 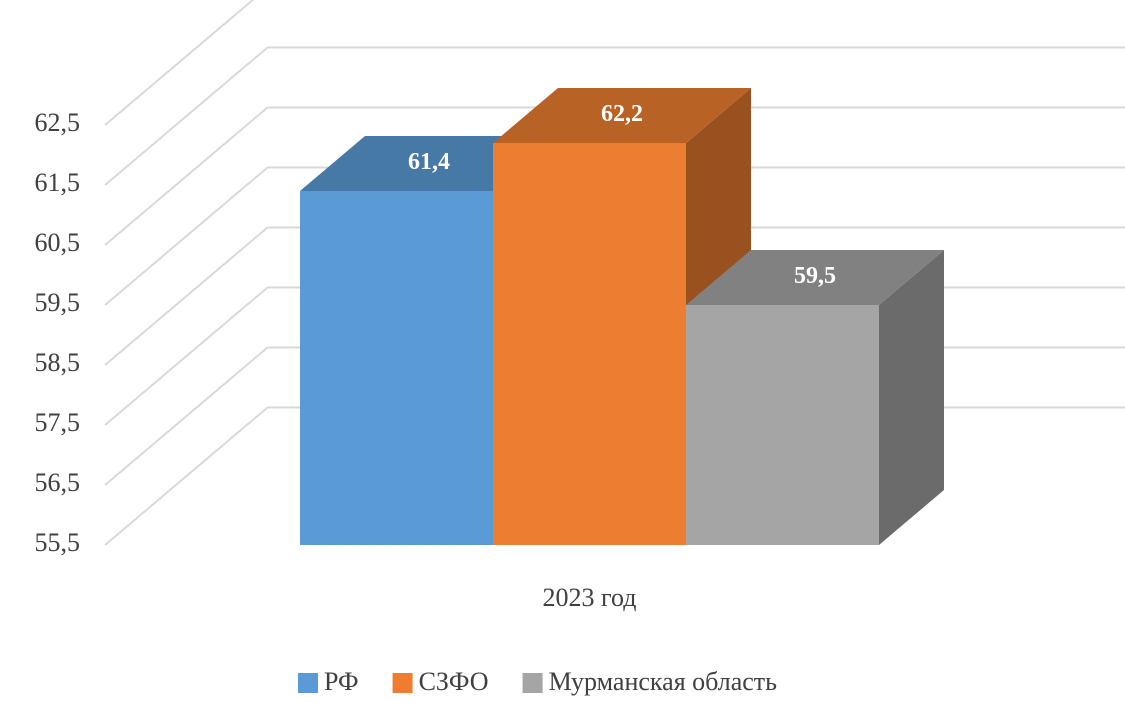 I want to click on y-tick-label: 56,5, so click(x=58, y=482).